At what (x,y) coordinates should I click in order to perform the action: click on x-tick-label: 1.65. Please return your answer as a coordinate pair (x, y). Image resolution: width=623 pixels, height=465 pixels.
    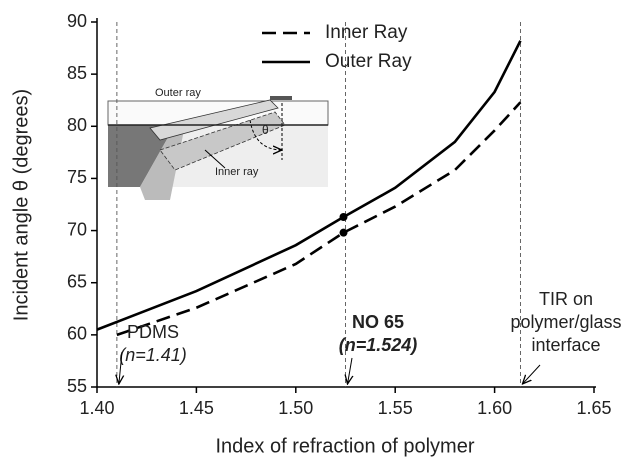
    Looking at the image, I should click on (593, 408).